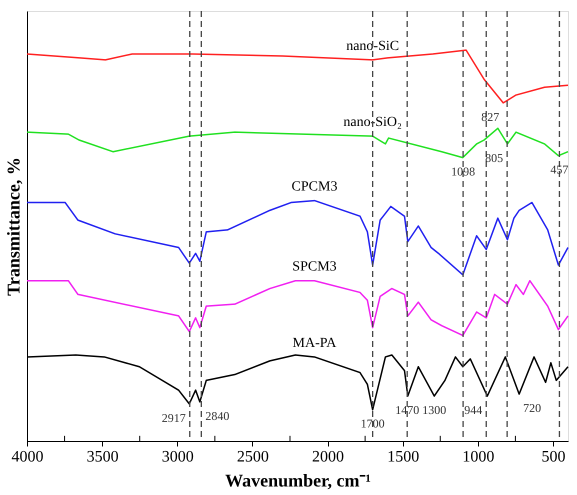  I want to click on series-label: MA-PA, so click(315, 343).